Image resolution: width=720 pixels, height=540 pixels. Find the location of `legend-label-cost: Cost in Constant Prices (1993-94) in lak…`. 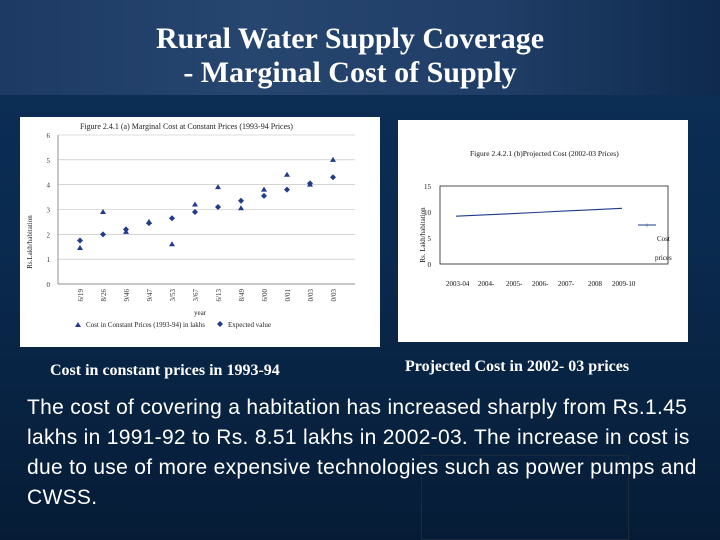

legend-label-cost: Cost in Constant Prices (1993-94) in lak… is located at coordinates (145, 325).